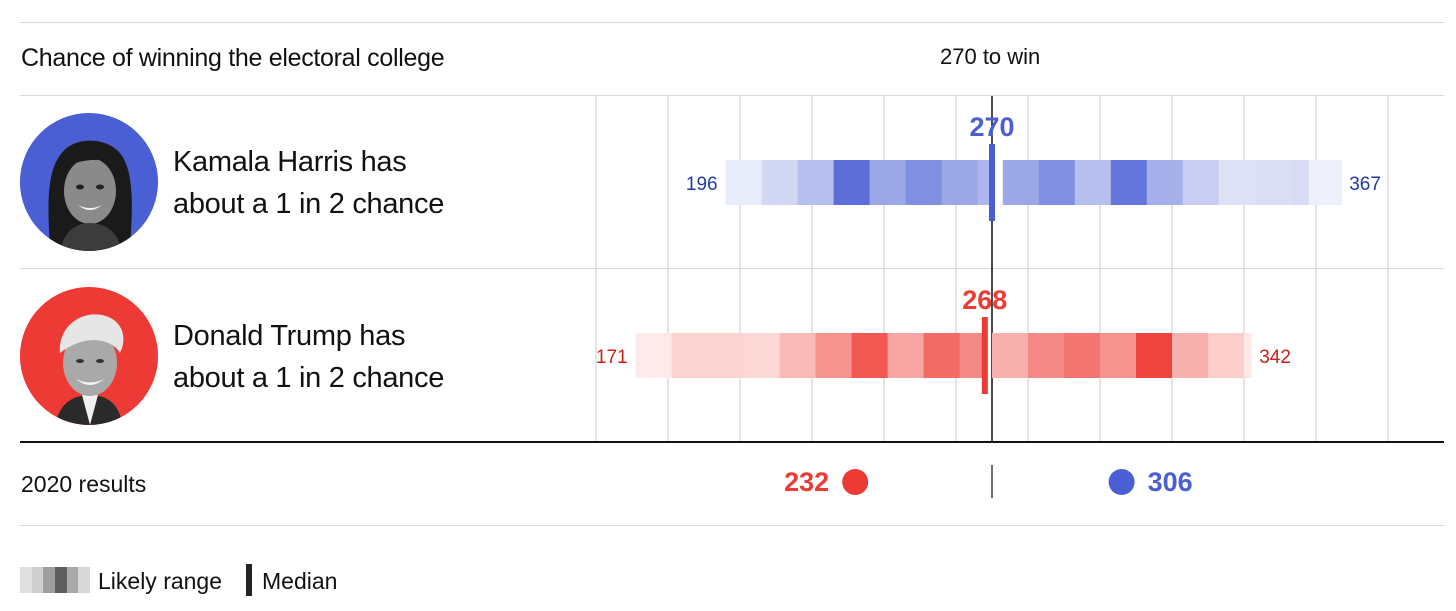  I want to click on median-swatch, so click(249, 580).